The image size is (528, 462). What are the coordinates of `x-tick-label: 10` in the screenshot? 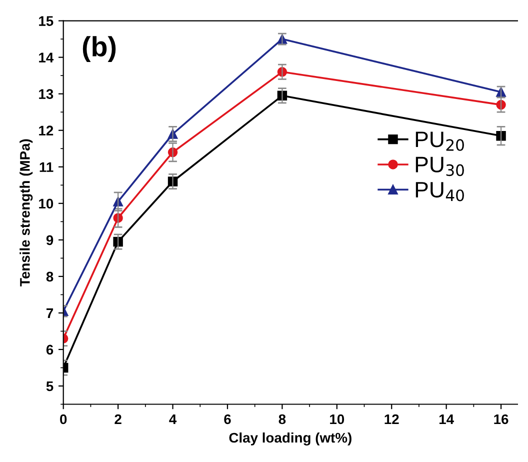 It's located at (337, 419).